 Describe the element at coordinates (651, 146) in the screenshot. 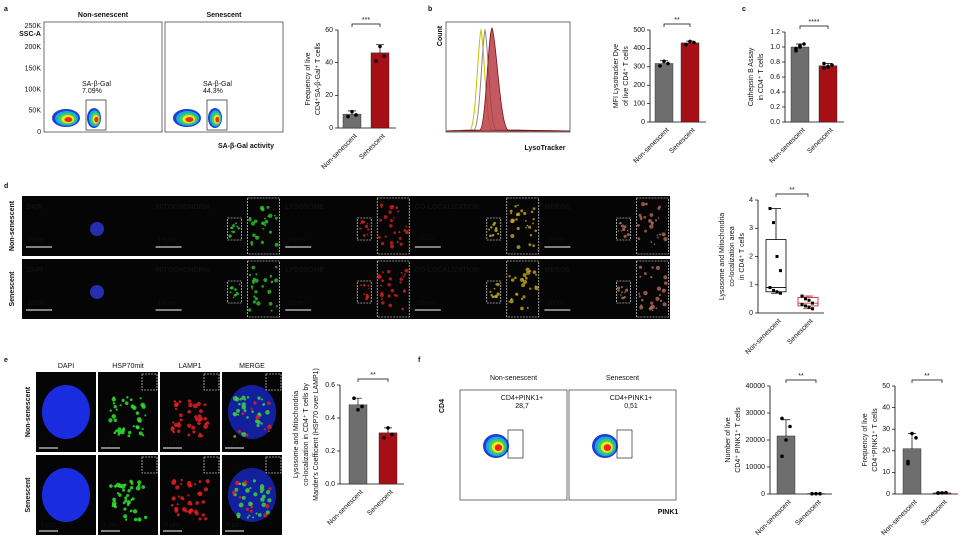

I see `x-tick-label: Non-senescent` at that location.